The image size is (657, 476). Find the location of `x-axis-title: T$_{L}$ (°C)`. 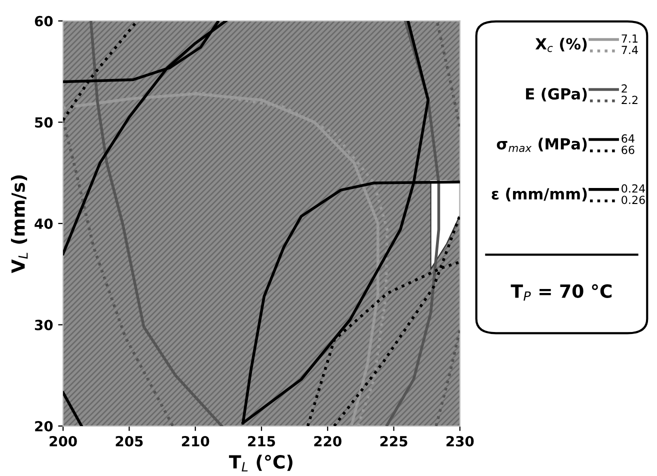

x-axis-title: T$_{L}$ (°C) is located at coordinates (260, 463).